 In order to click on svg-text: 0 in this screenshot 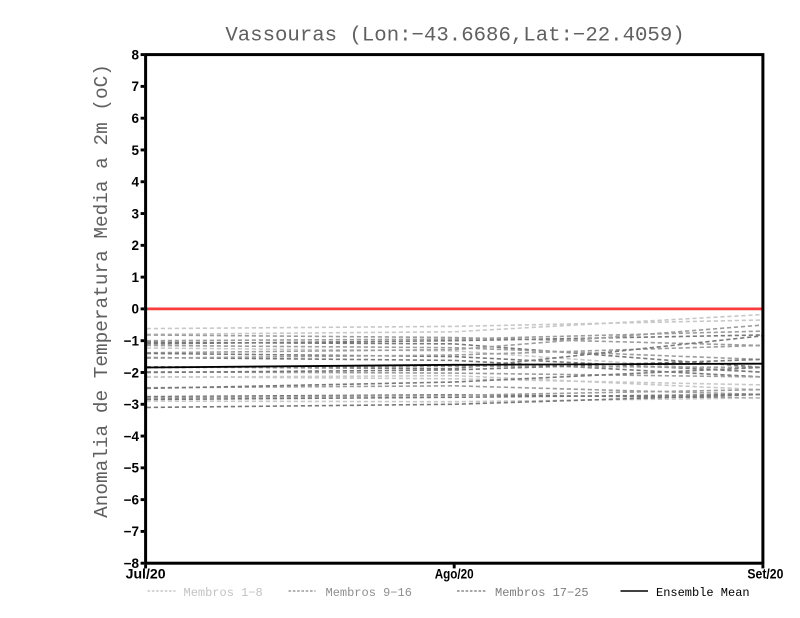, I will do `click(135, 309)`.